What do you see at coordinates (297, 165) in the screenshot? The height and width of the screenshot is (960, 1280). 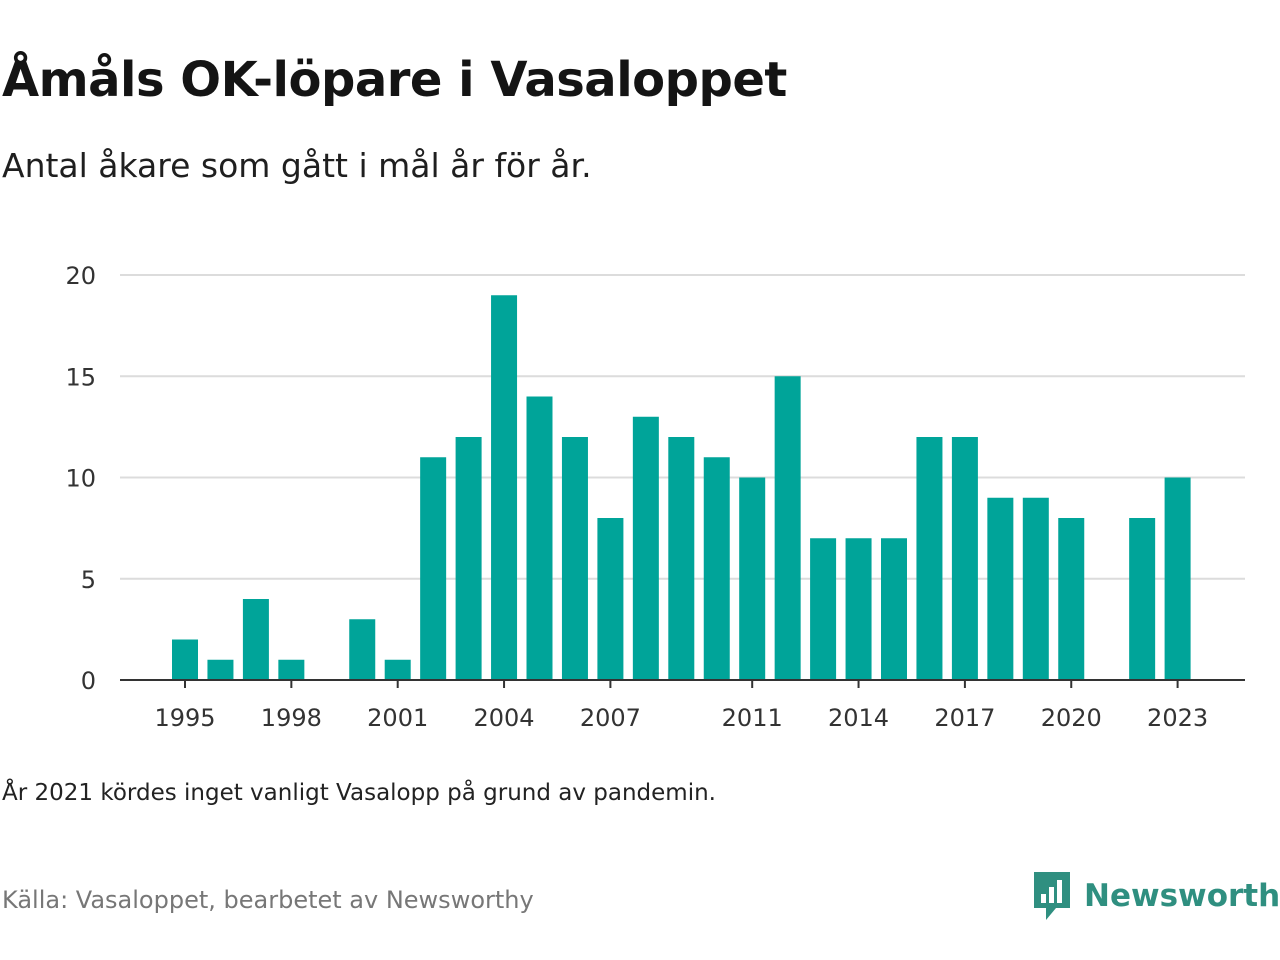 I see `chart-subtitle: Antal åkare som gått i mål år för år.` at bounding box center [297, 165].